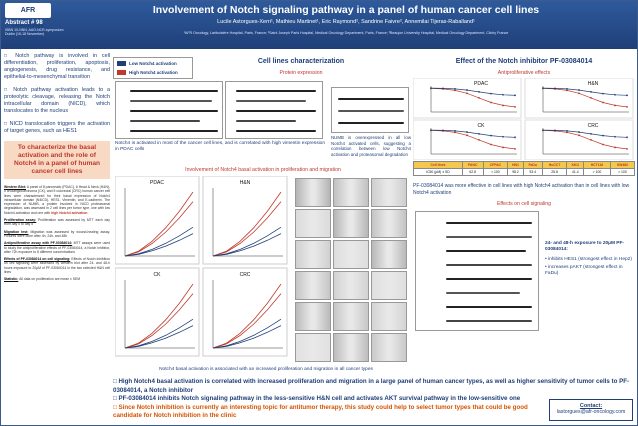  What do you see at coordinates (147, 63) in the screenshot?
I see `legend-low: Low Notch4 activation` at bounding box center [147, 63].